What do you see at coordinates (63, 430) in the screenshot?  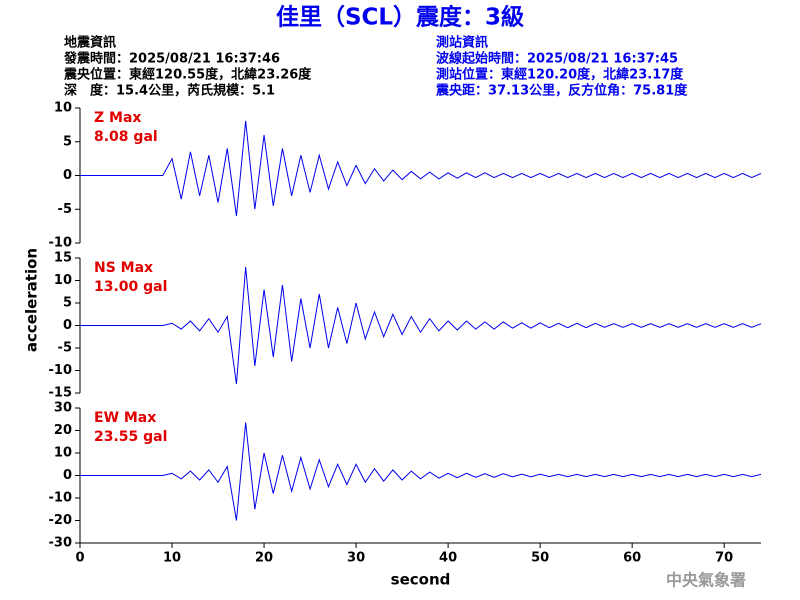 I see `y-tick-label: 20` at bounding box center [63, 430].